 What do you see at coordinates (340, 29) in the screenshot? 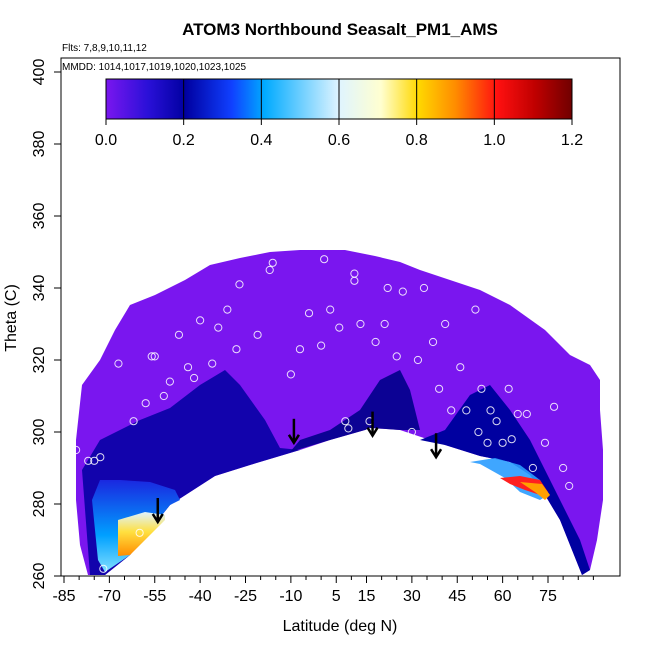
I see `chart-title: ATOM3 Northbound Seasalt_PM1_AMS` at bounding box center [340, 29].